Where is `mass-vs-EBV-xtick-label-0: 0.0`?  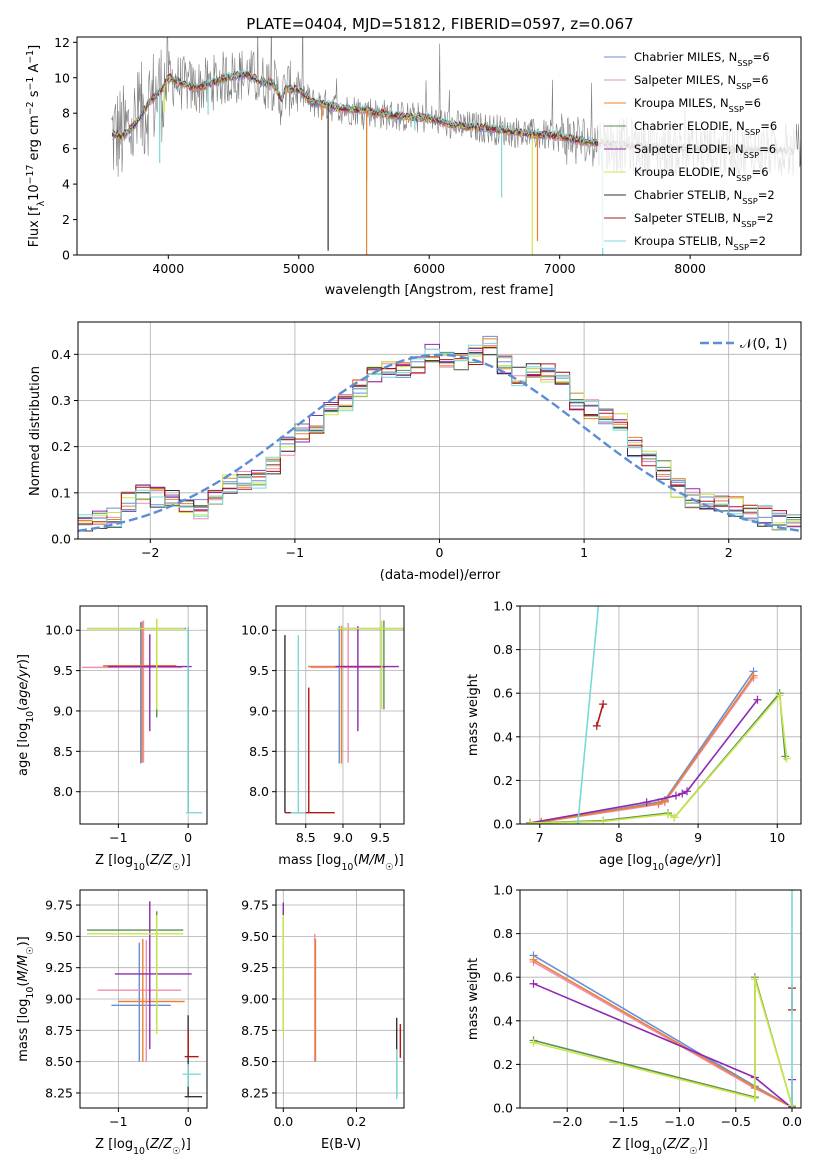 mass-vs-EBV-xtick-label-0: 0.0 is located at coordinates (283, 1121).